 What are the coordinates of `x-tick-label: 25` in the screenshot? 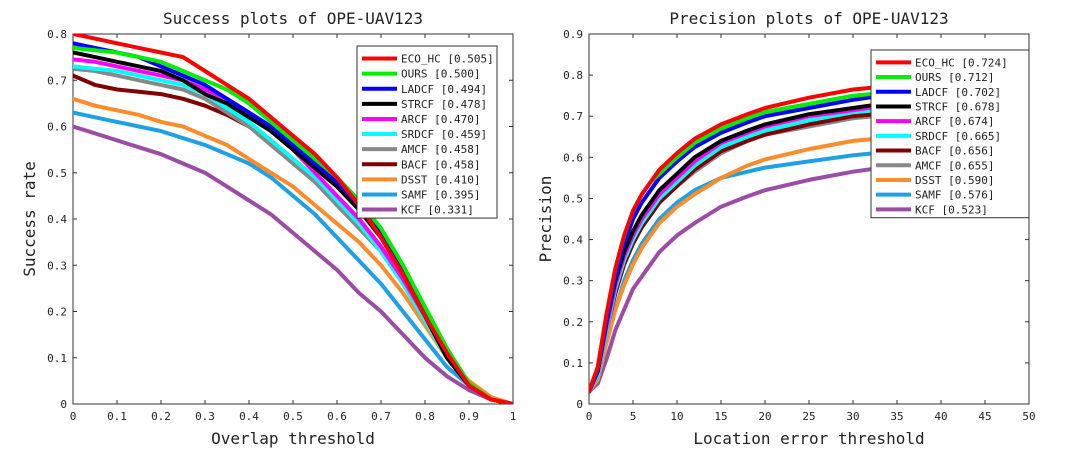 It's located at (808, 416).